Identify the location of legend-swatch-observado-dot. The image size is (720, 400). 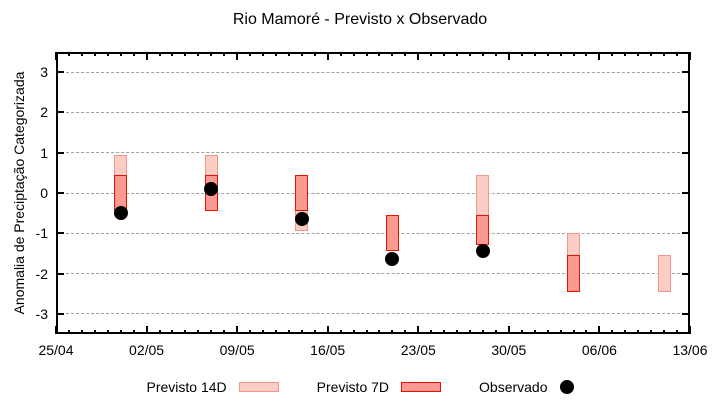
(566, 387).